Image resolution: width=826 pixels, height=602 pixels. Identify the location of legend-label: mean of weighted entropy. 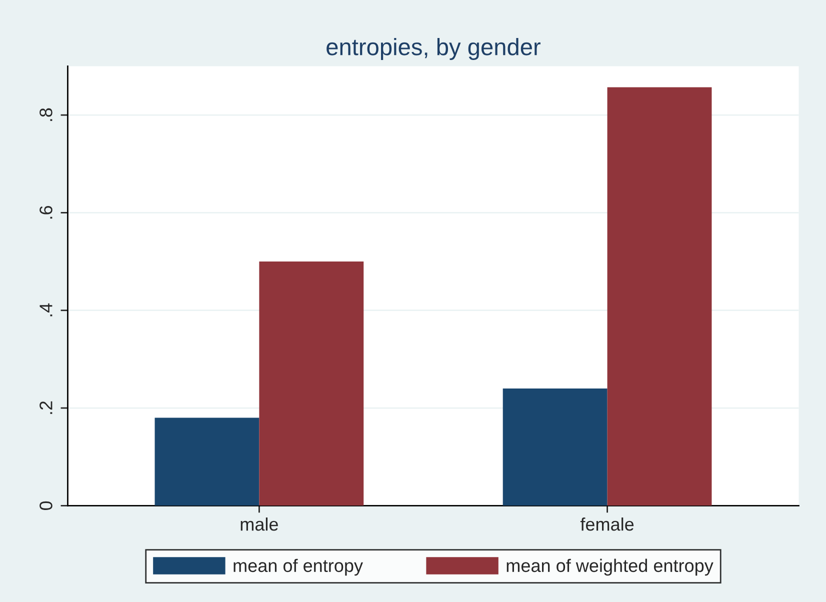
(610, 567).